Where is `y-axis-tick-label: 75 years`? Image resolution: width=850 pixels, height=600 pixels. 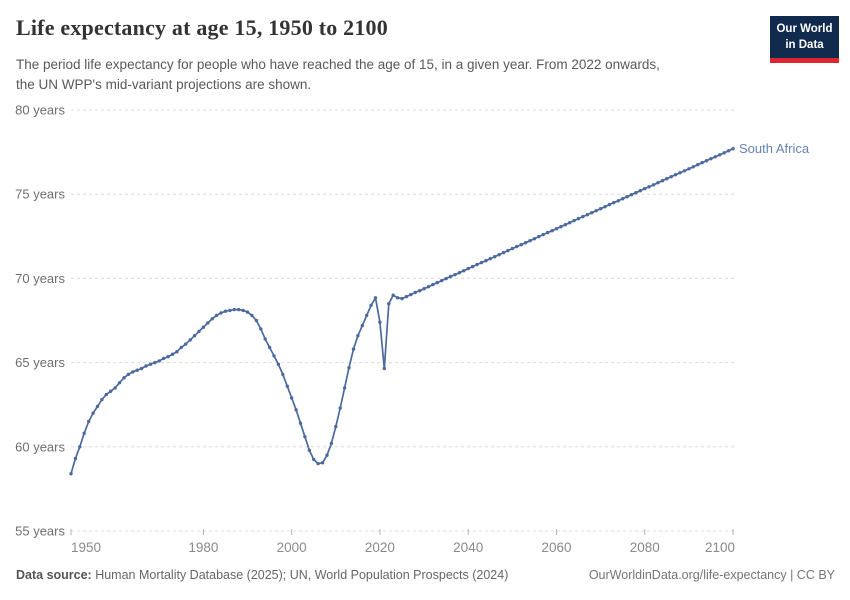
y-axis-tick-label: 75 years is located at coordinates (40, 194).